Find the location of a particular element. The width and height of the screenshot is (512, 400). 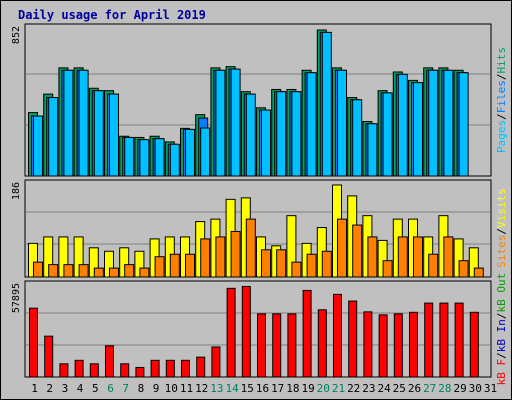

x-tick-day-22: 22 is located at coordinates (353, 388).